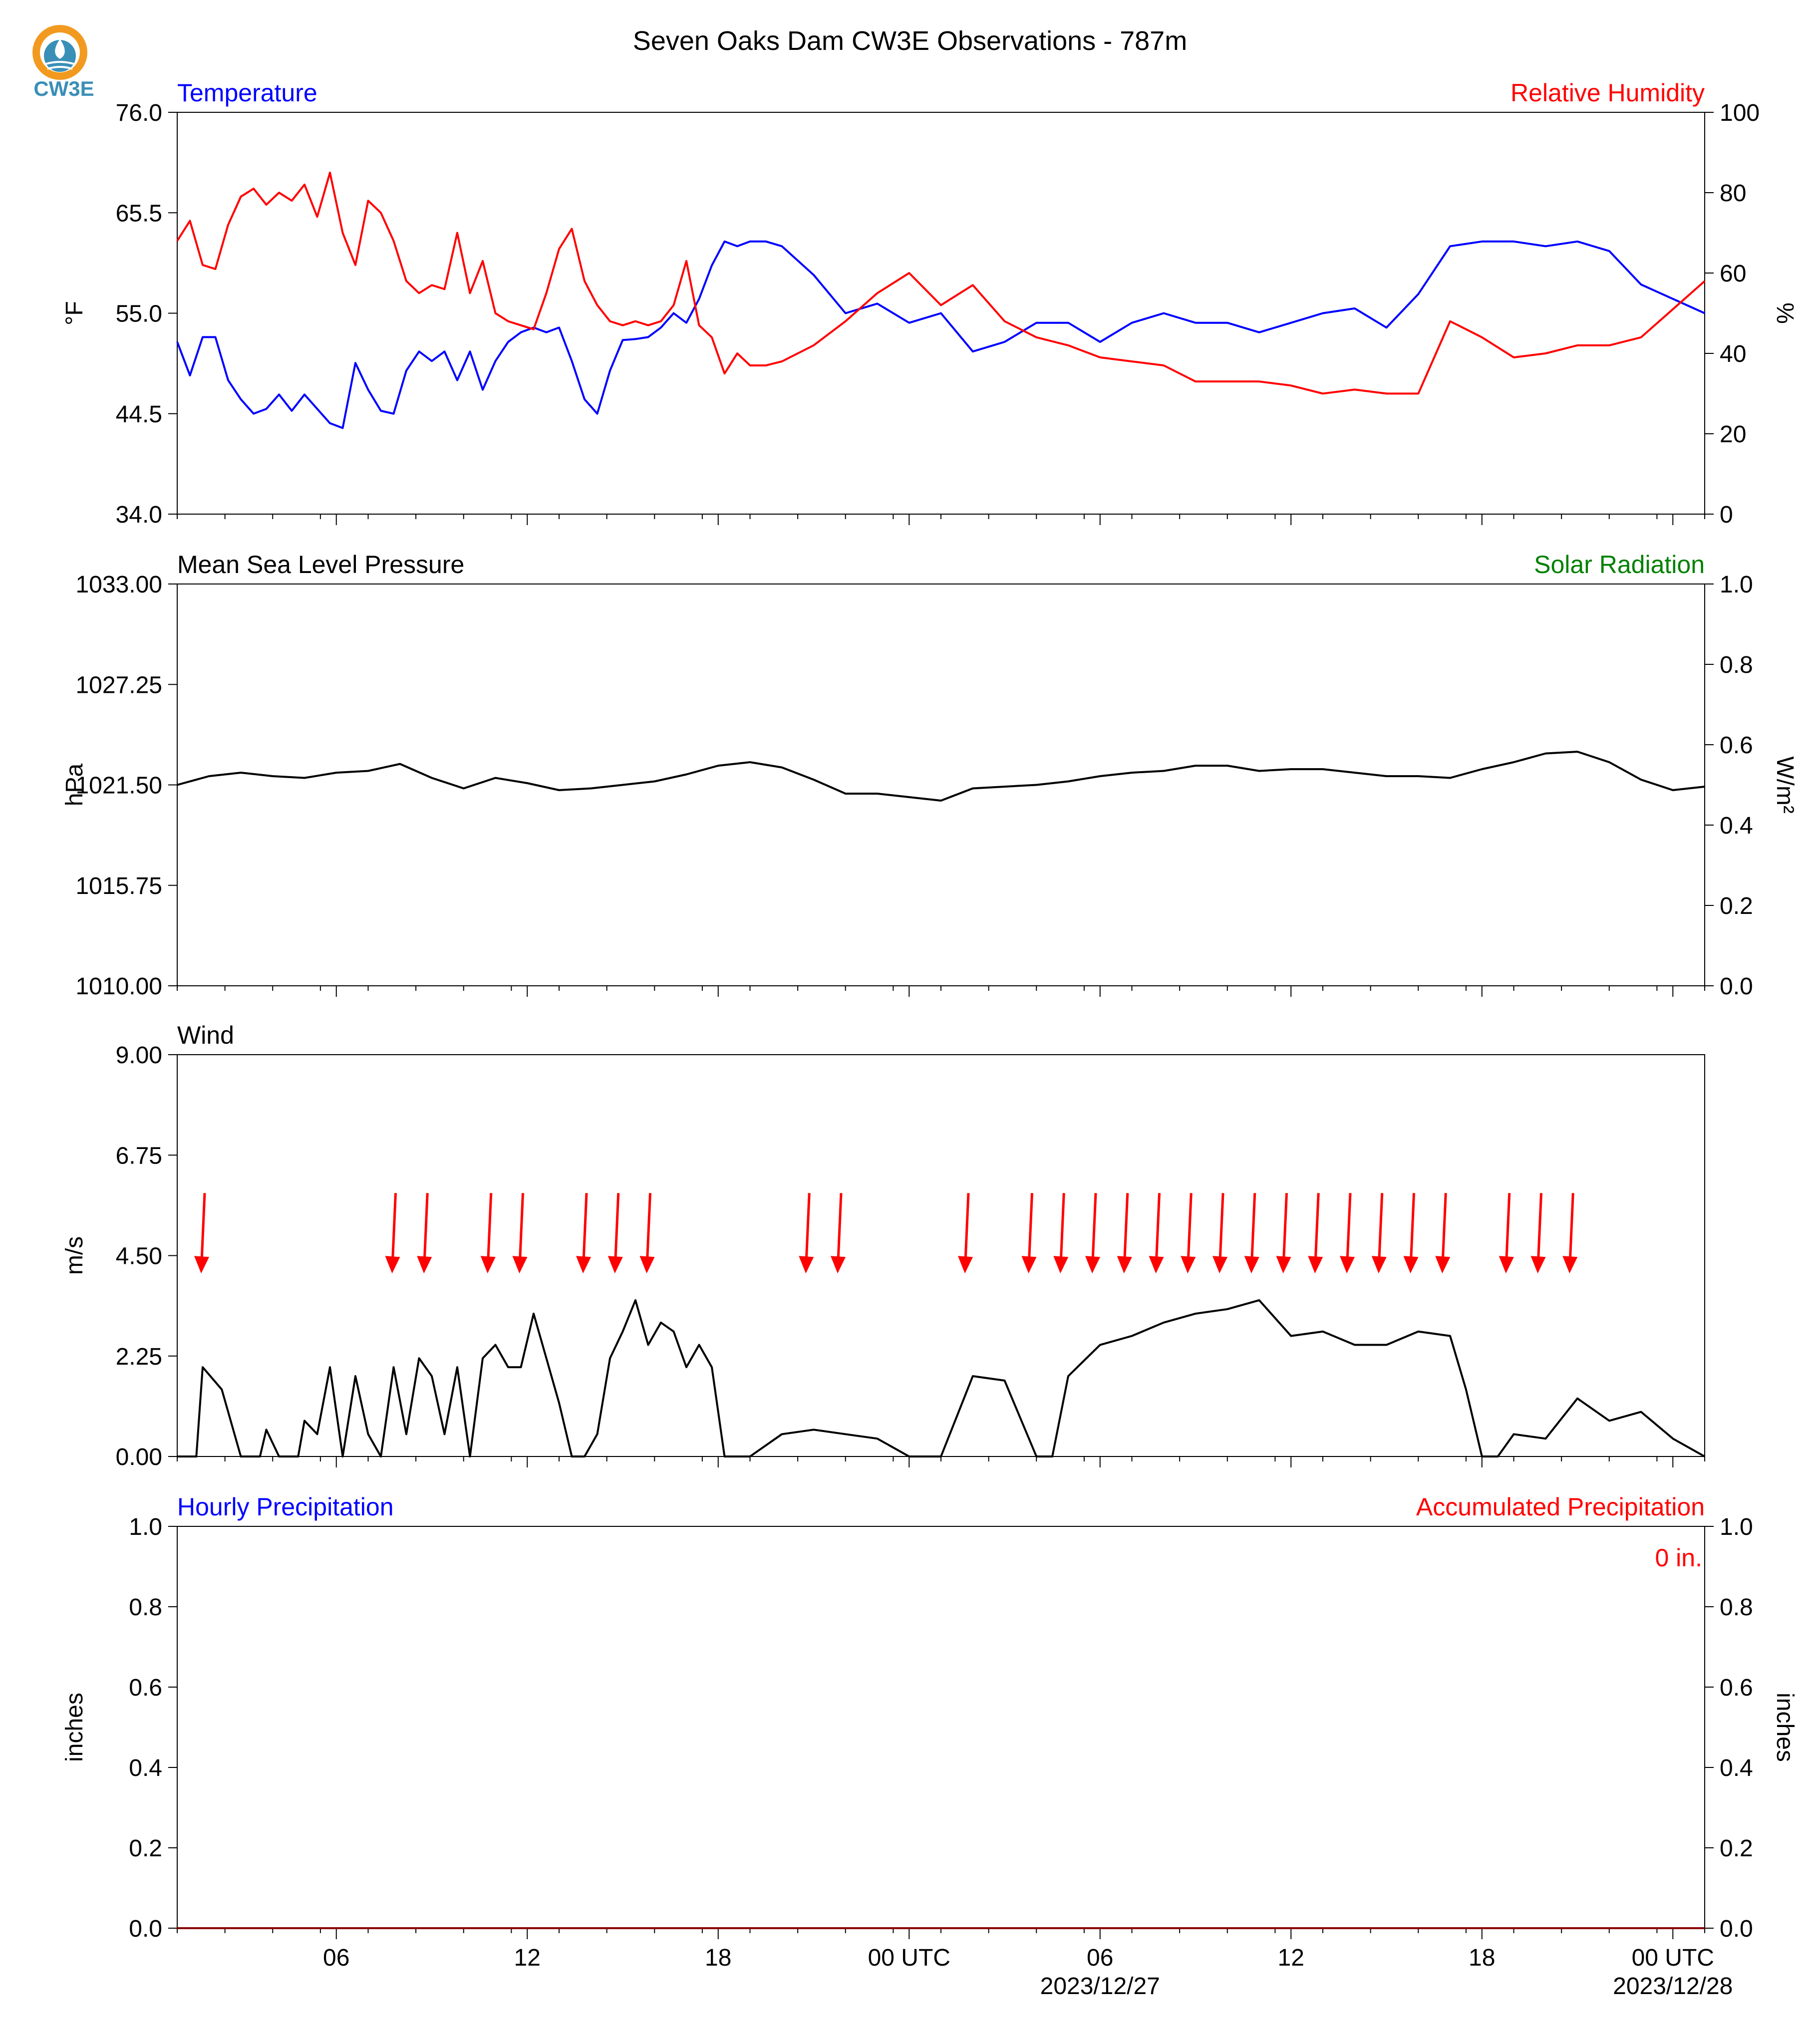  Describe the element at coordinates (139, 113) in the screenshot. I see `left-tick-label: 76.0` at that location.